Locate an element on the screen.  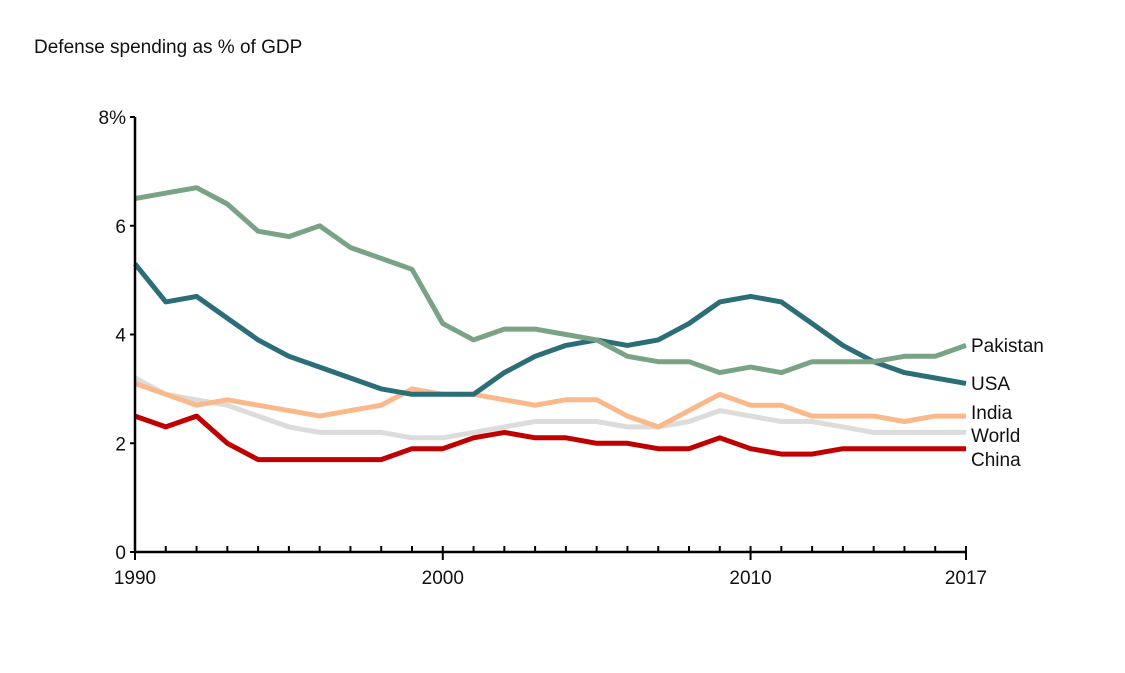
x-tick-label: 2010 is located at coordinates (750, 578).